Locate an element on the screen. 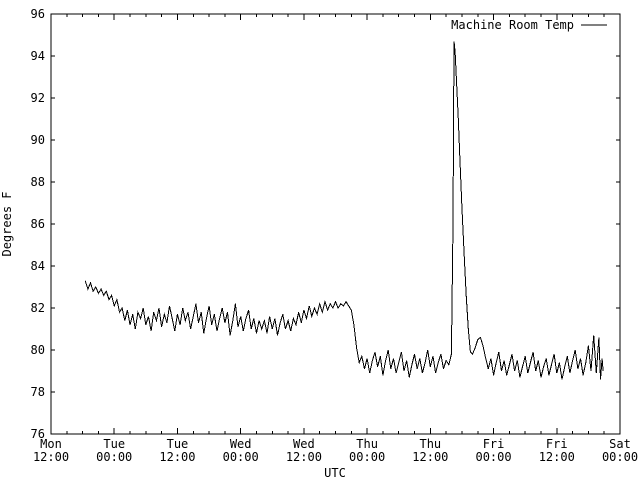  y-tick-label: 82 is located at coordinates (38, 308).